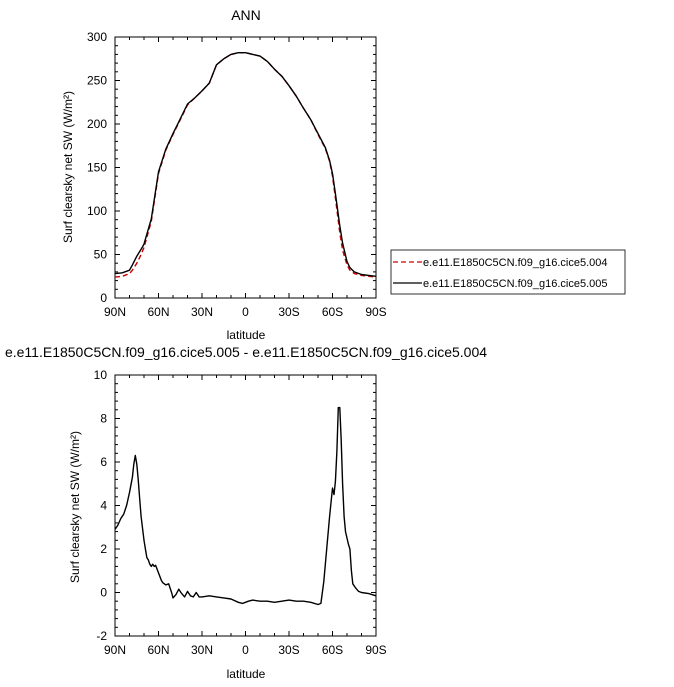 The height and width of the screenshot is (687, 674). I want to click on top-plot-frame, so click(245, 167).